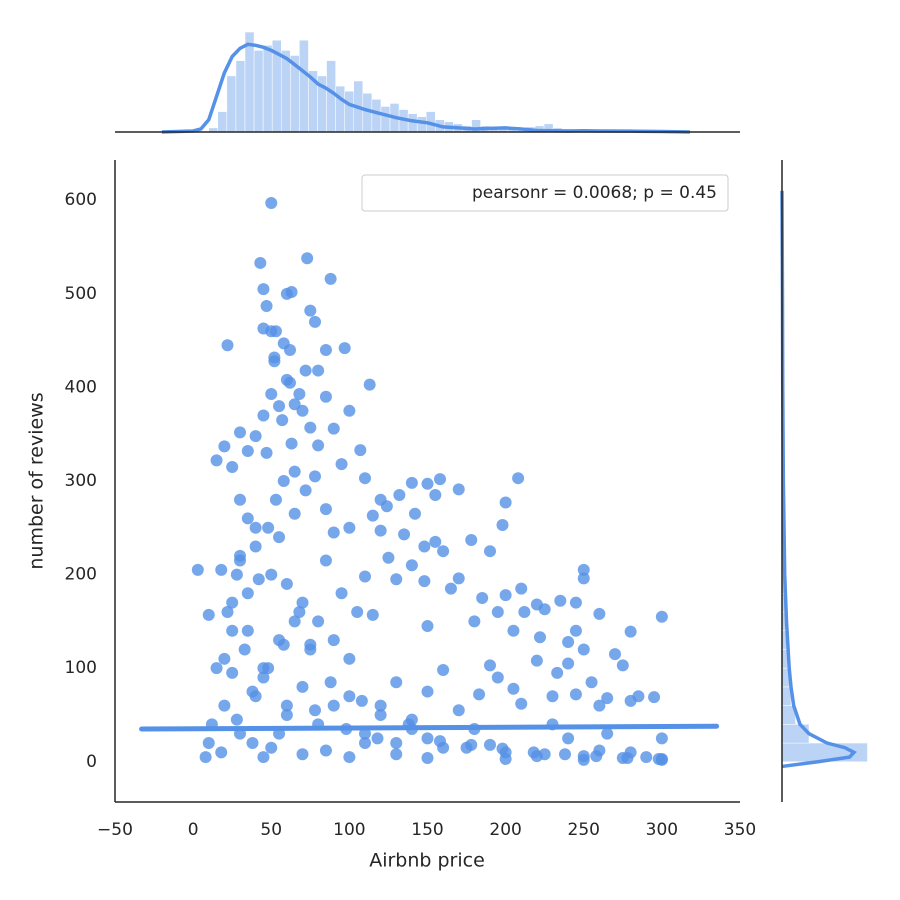  Describe the element at coordinates (91, 762) in the screenshot. I see `y-tick-label: 0` at that location.